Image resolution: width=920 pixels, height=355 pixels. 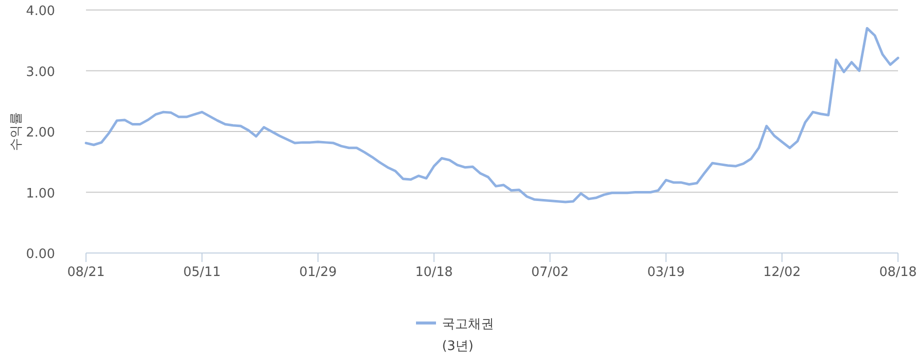 What do you see at coordinates (898, 272) in the screenshot?
I see `x-tick-label: 08/18` at bounding box center [898, 272].